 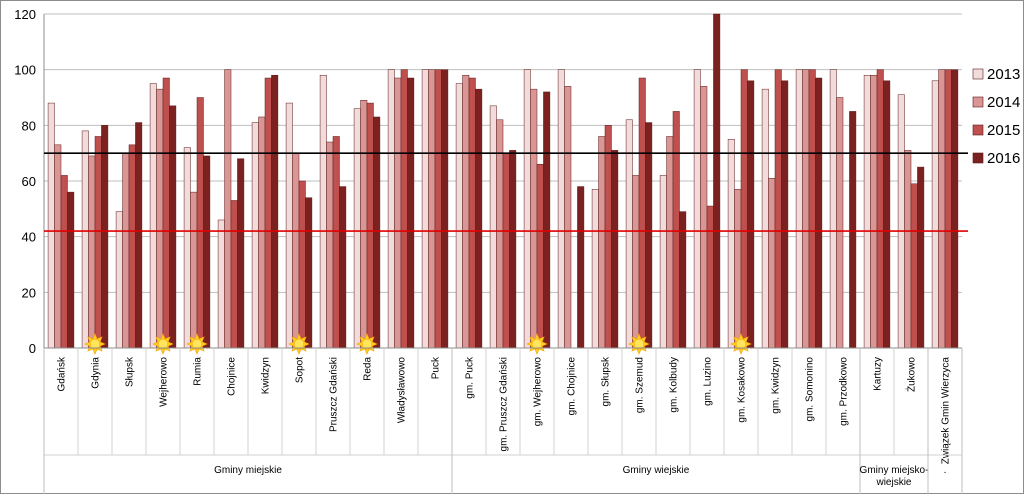 I want to click on group-label: Gminy miejsko-wiejskie, so click(x=894, y=476).